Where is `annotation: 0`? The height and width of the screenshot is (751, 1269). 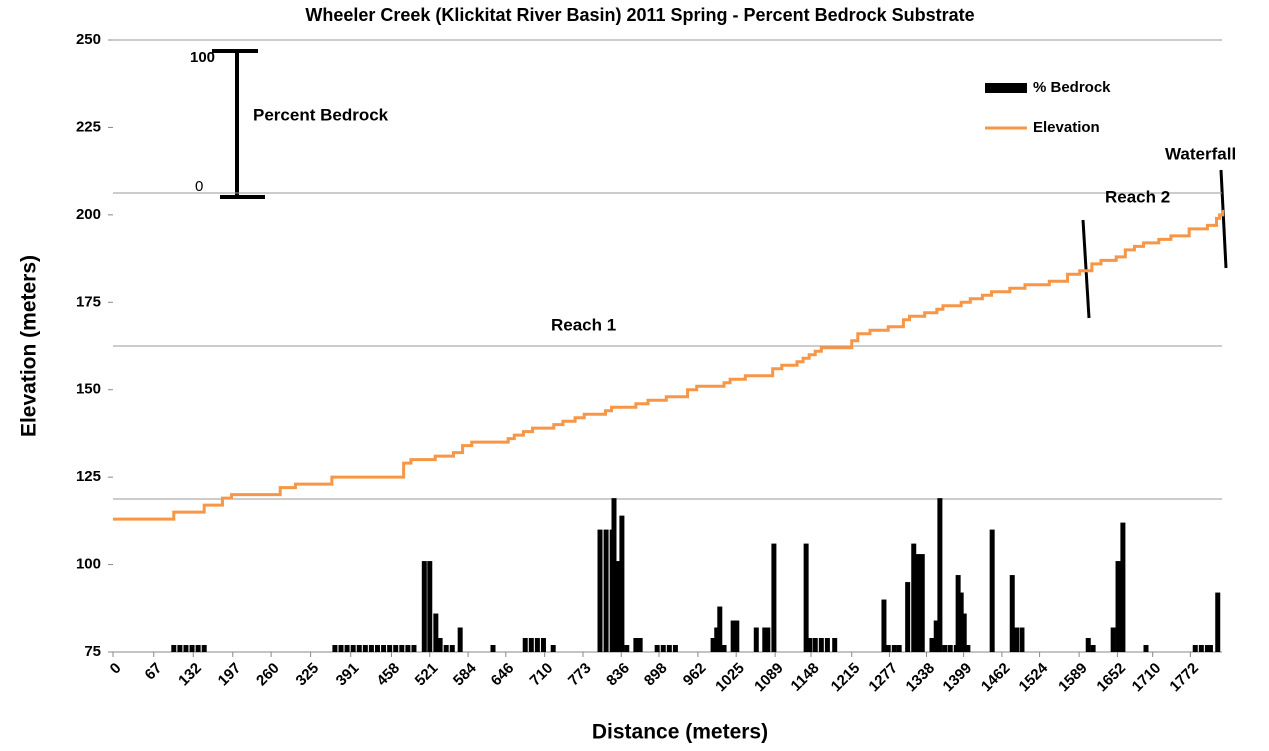
annotation: 0 is located at coordinates (199, 186).